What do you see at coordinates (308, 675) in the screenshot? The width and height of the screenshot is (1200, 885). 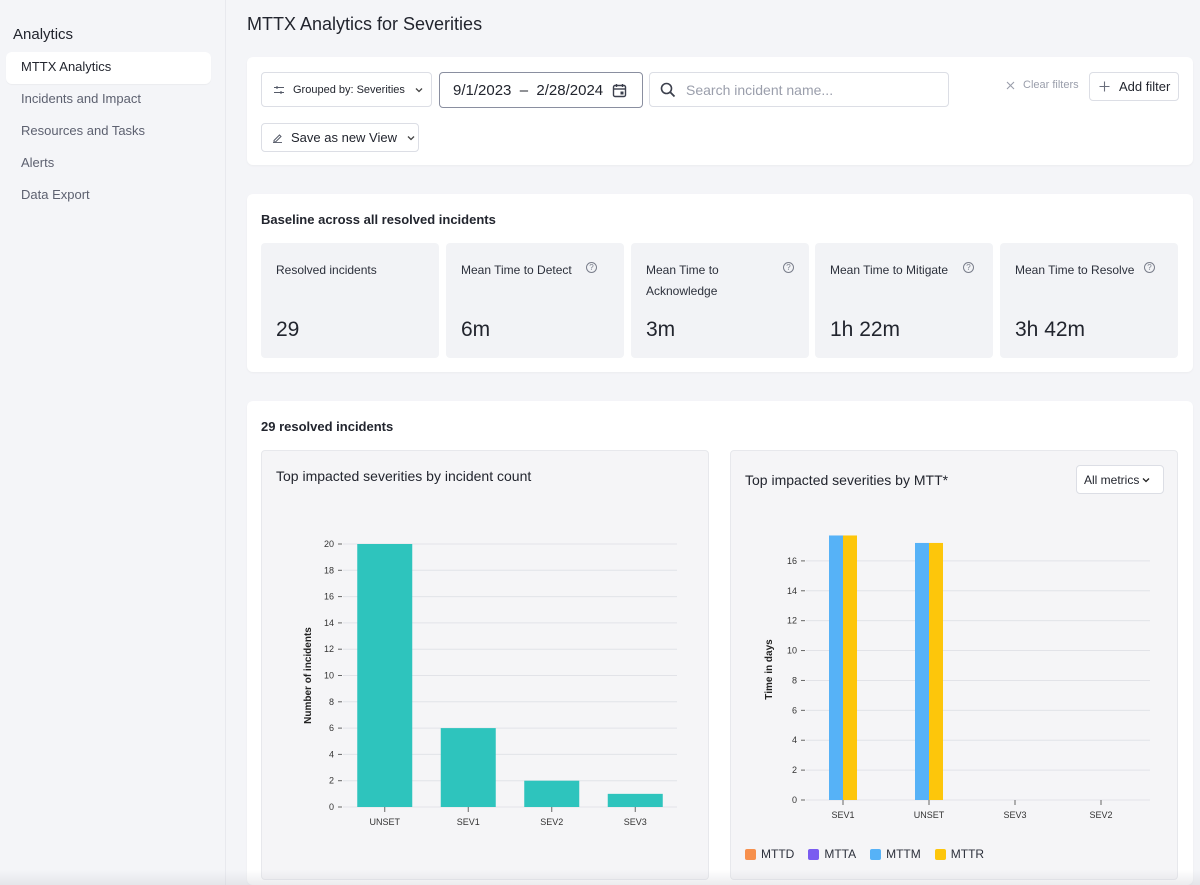 I see `y-axis-label: Number of incidents` at bounding box center [308, 675].